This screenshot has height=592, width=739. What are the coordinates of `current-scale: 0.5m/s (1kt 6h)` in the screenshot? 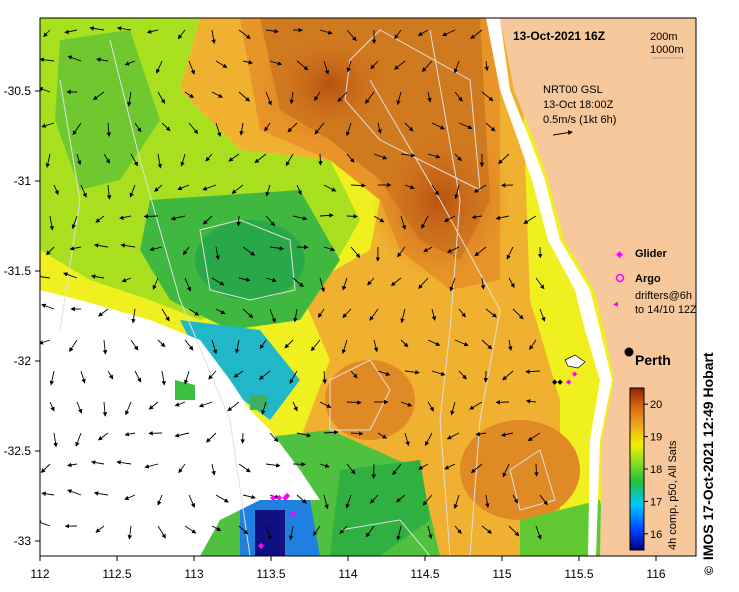 It's located at (579, 120).